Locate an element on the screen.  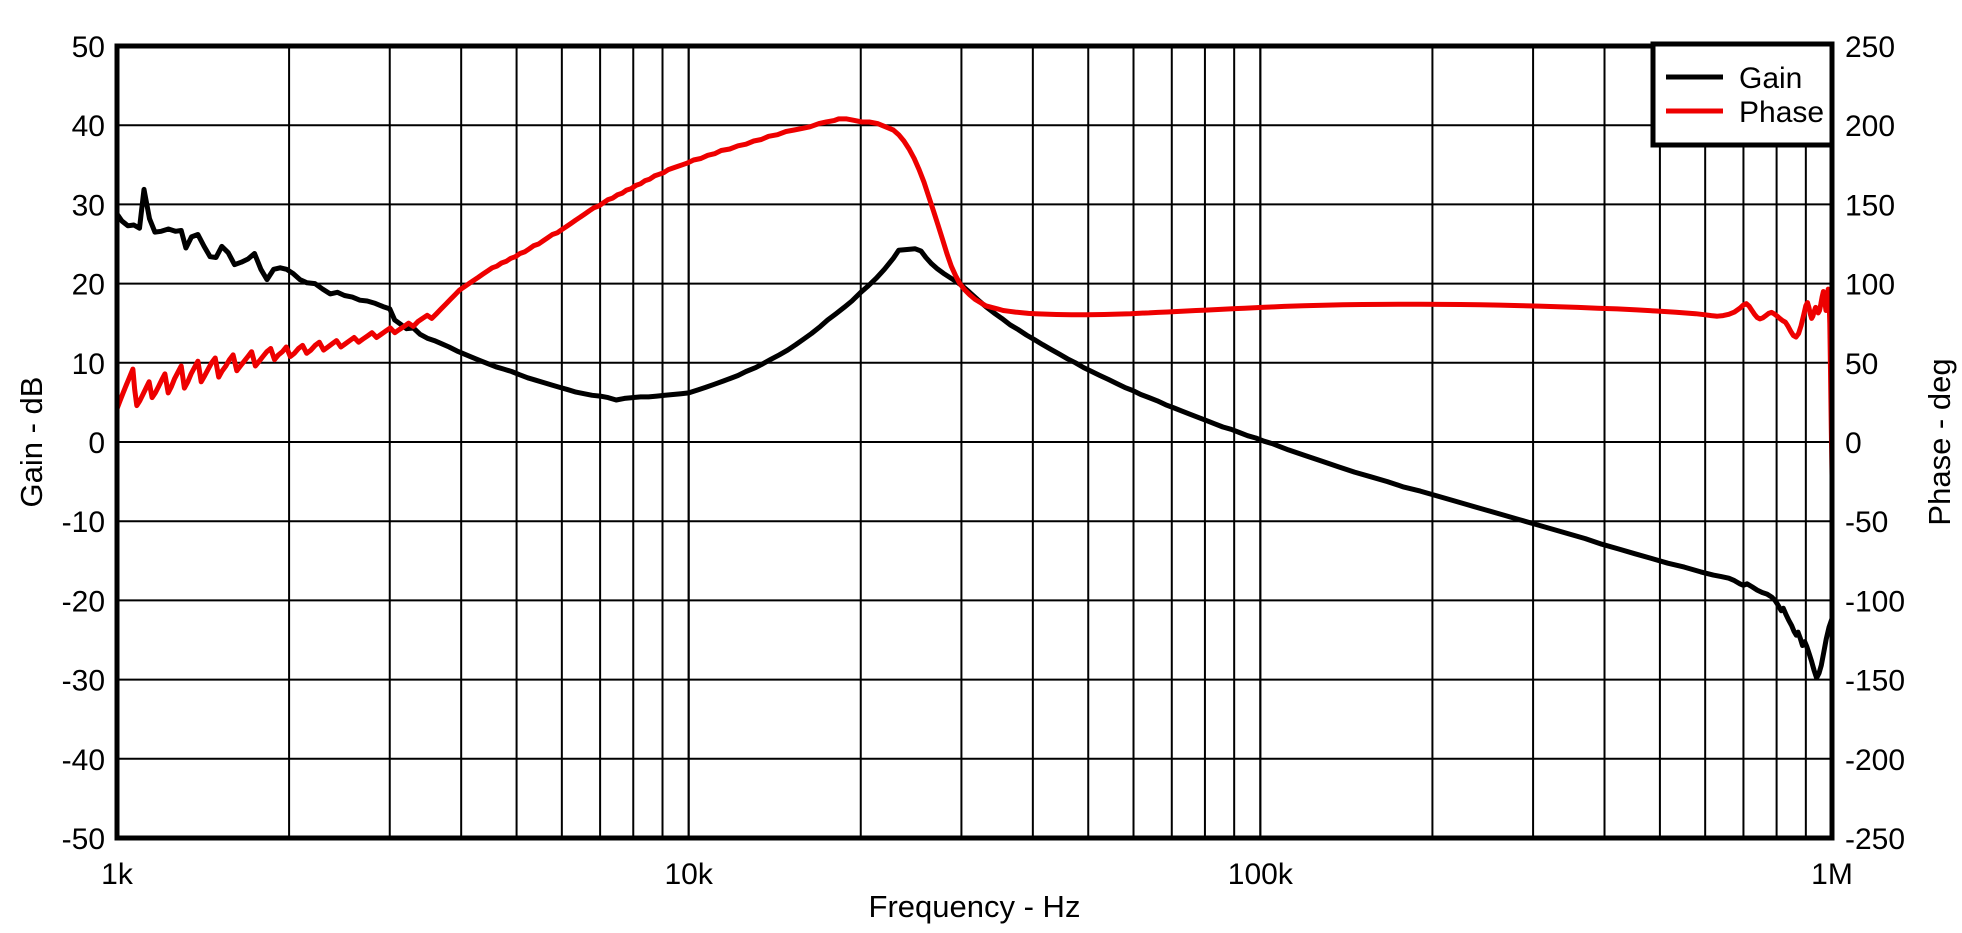
left-tick-label: 50 is located at coordinates (88, 47).